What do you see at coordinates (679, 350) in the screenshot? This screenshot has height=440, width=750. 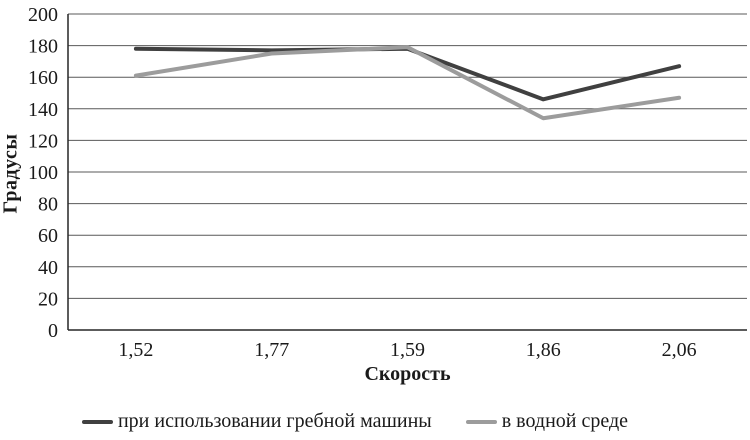 I see `x-tick-label: 2,06` at bounding box center [679, 350].